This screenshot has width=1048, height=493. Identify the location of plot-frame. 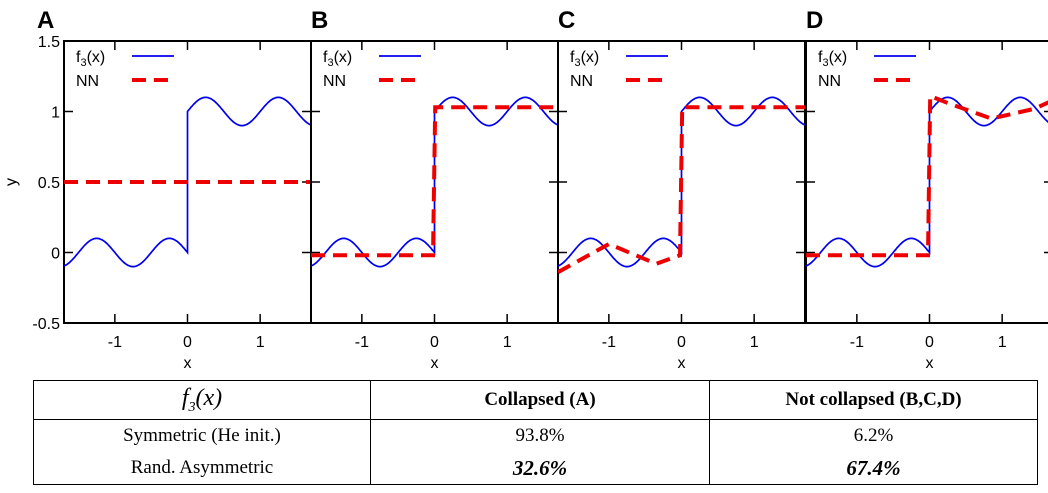
(926, 182).